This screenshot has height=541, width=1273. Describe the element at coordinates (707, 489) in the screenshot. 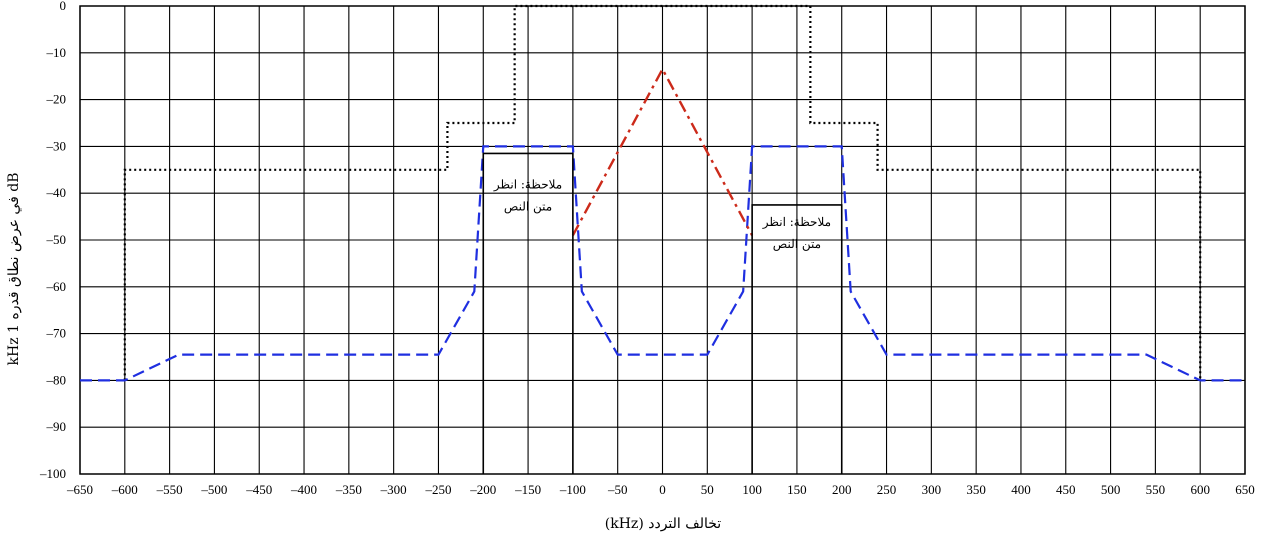

I see `x-tick-label: 50` at that location.